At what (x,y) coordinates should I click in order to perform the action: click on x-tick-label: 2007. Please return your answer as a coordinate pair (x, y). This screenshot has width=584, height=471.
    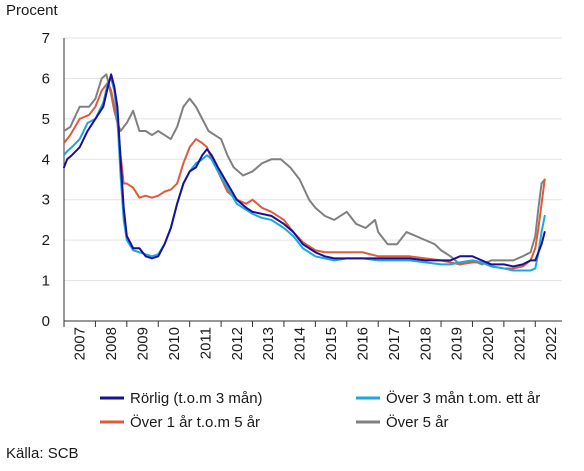
    Looking at the image, I should click on (80, 343).